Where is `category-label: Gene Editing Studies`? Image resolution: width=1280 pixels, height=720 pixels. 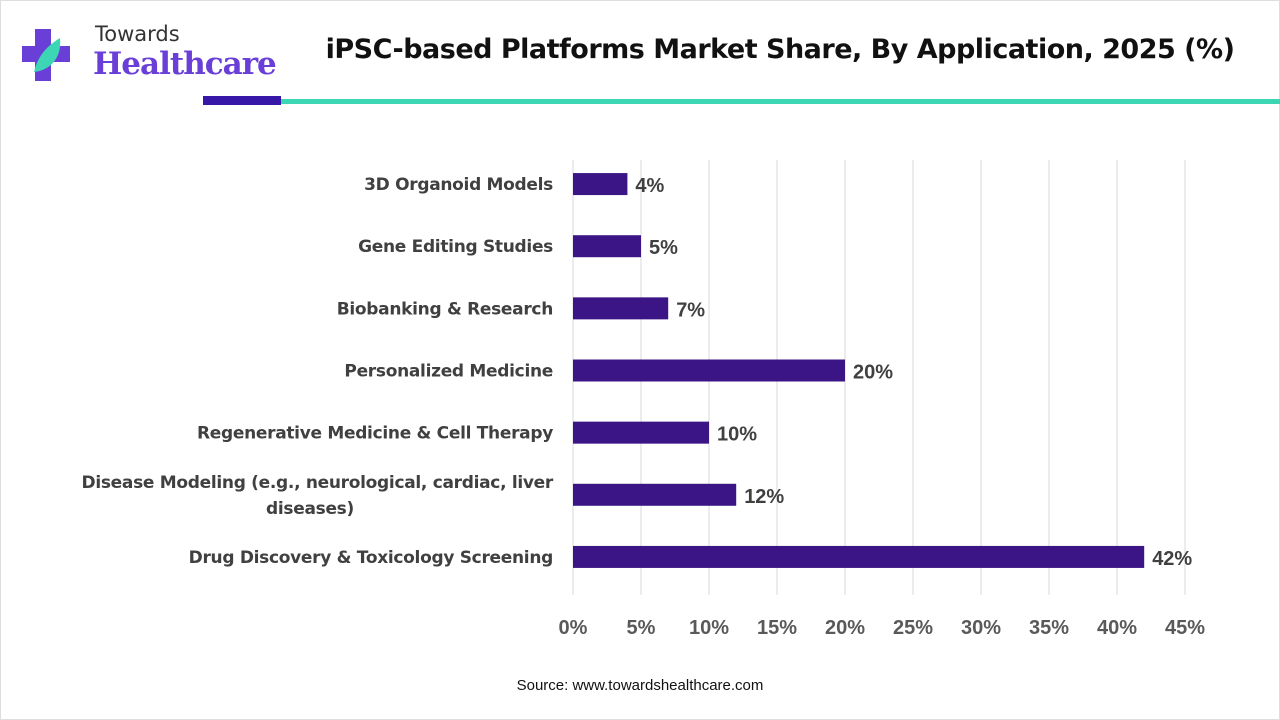 category-label: Gene Editing Studies is located at coordinates (455, 247).